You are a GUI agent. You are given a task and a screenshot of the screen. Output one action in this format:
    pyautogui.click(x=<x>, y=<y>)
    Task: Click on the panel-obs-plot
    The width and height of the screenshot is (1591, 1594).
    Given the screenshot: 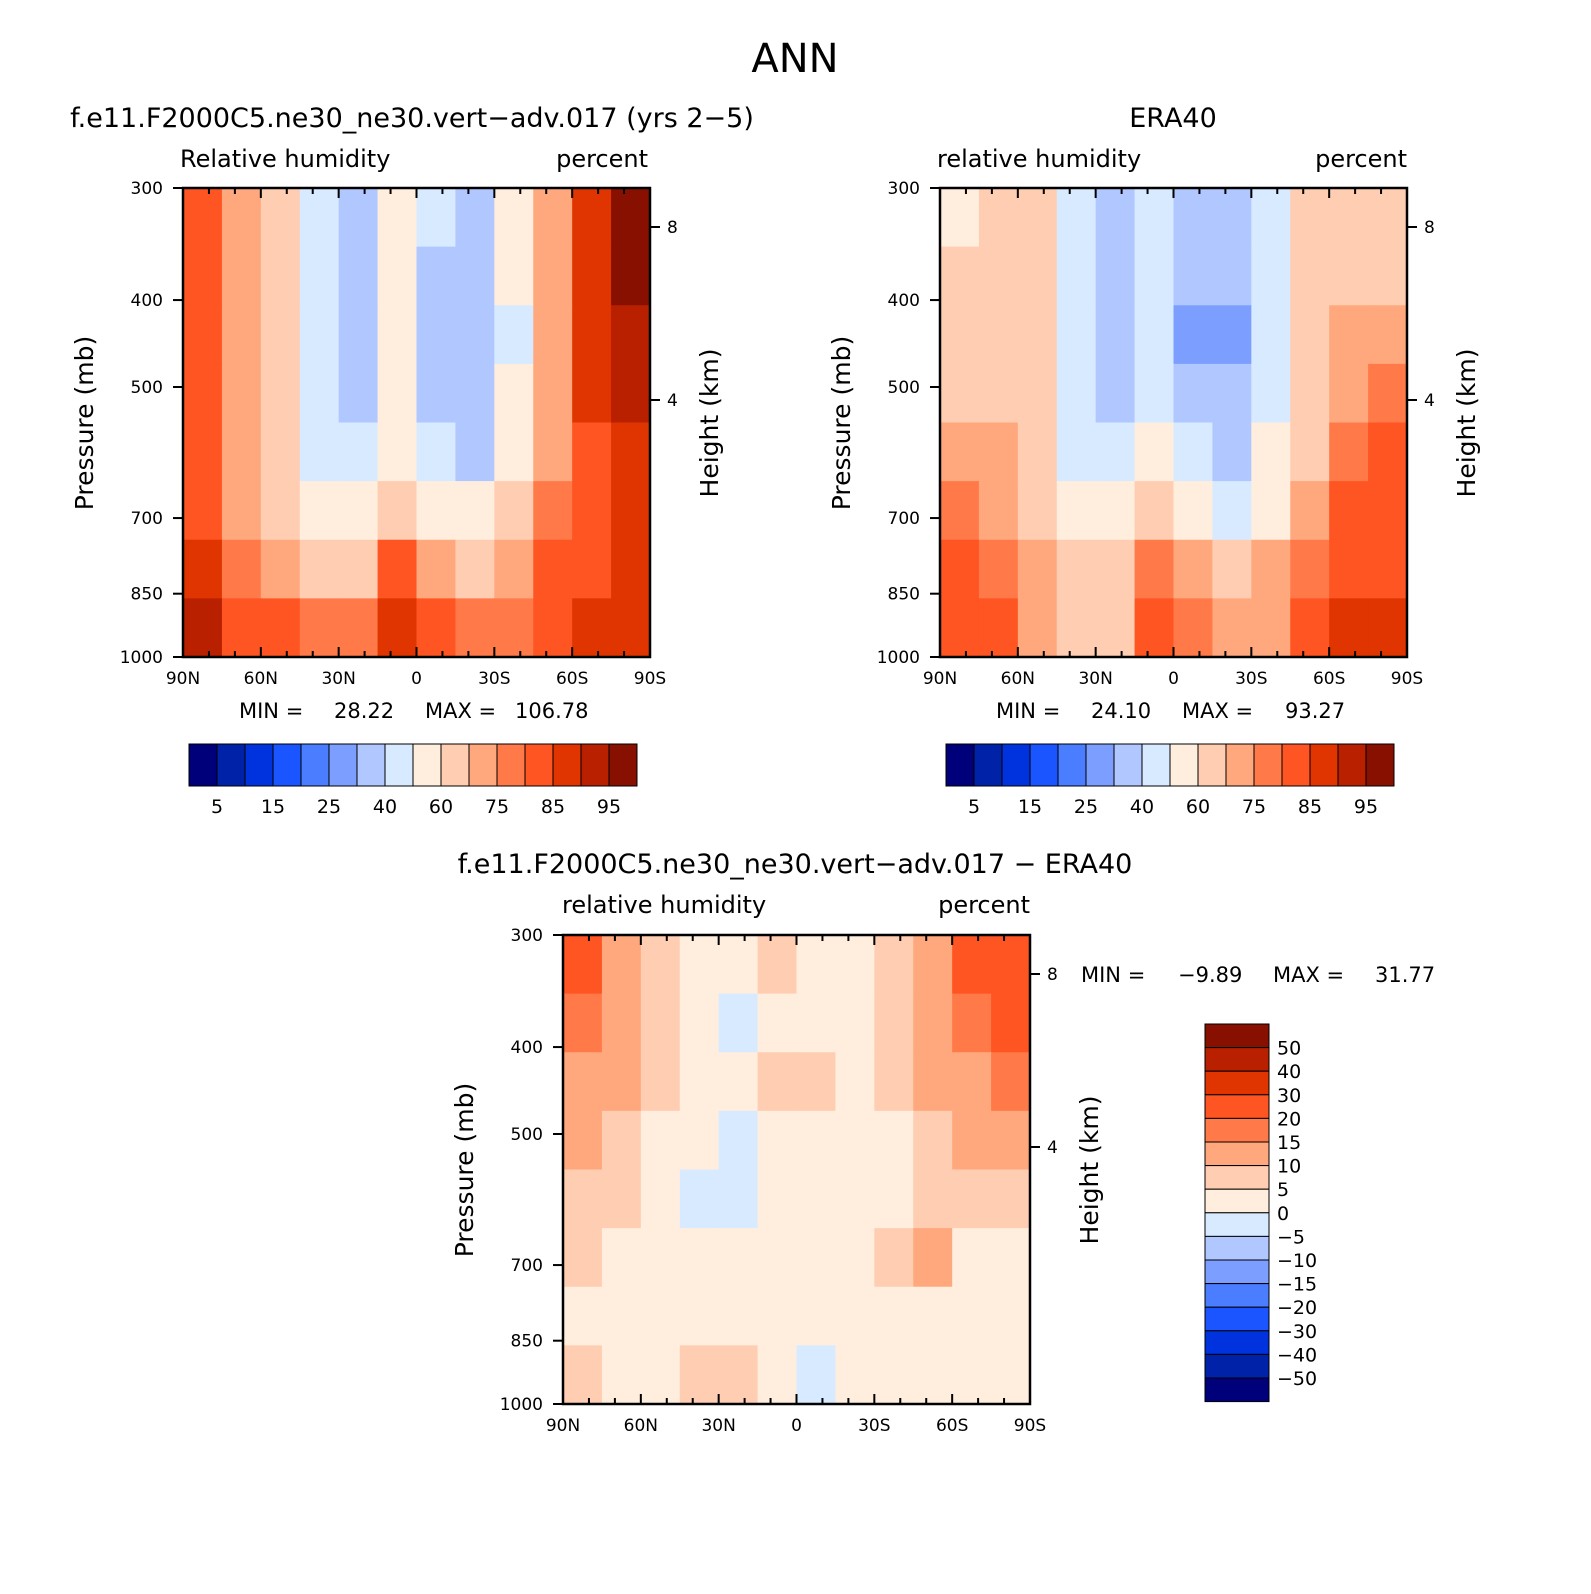 What is the action you would take?
    pyautogui.click(x=1173, y=422)
    